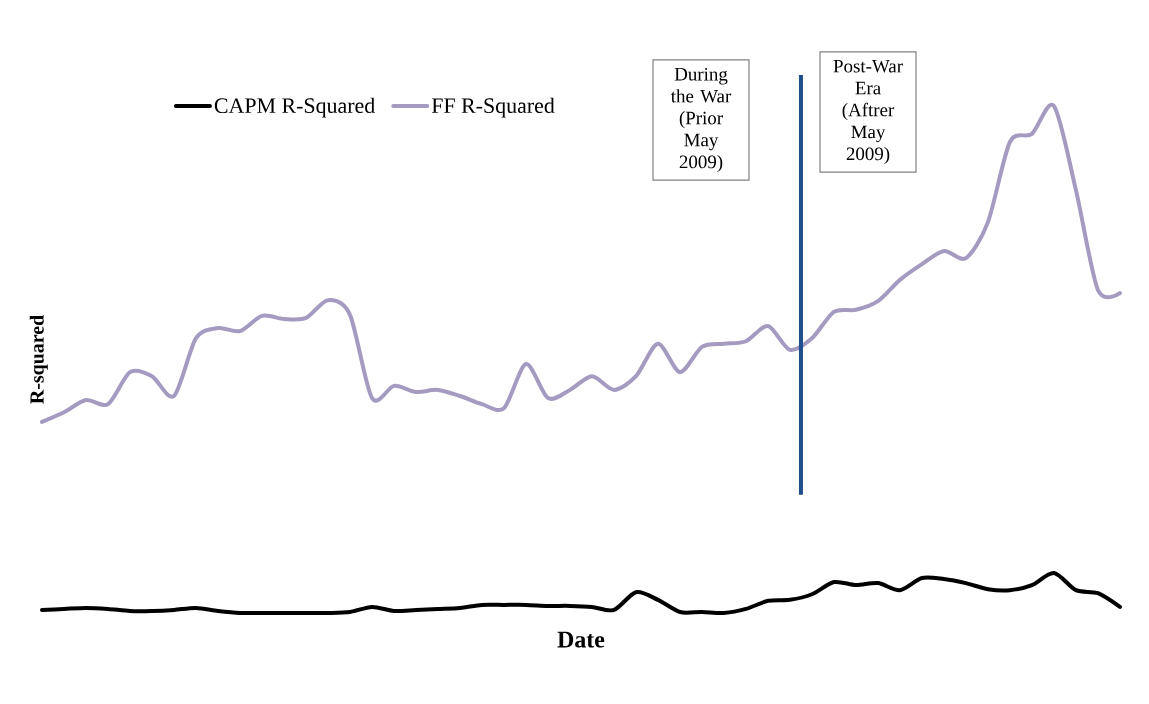 The height and width of the screenshot is (704, 1149). What do you see at coordinates (294, 107) in the screenshot?
I see `legend-label: CAPM R-Squared` at bounding box center [294, 107].